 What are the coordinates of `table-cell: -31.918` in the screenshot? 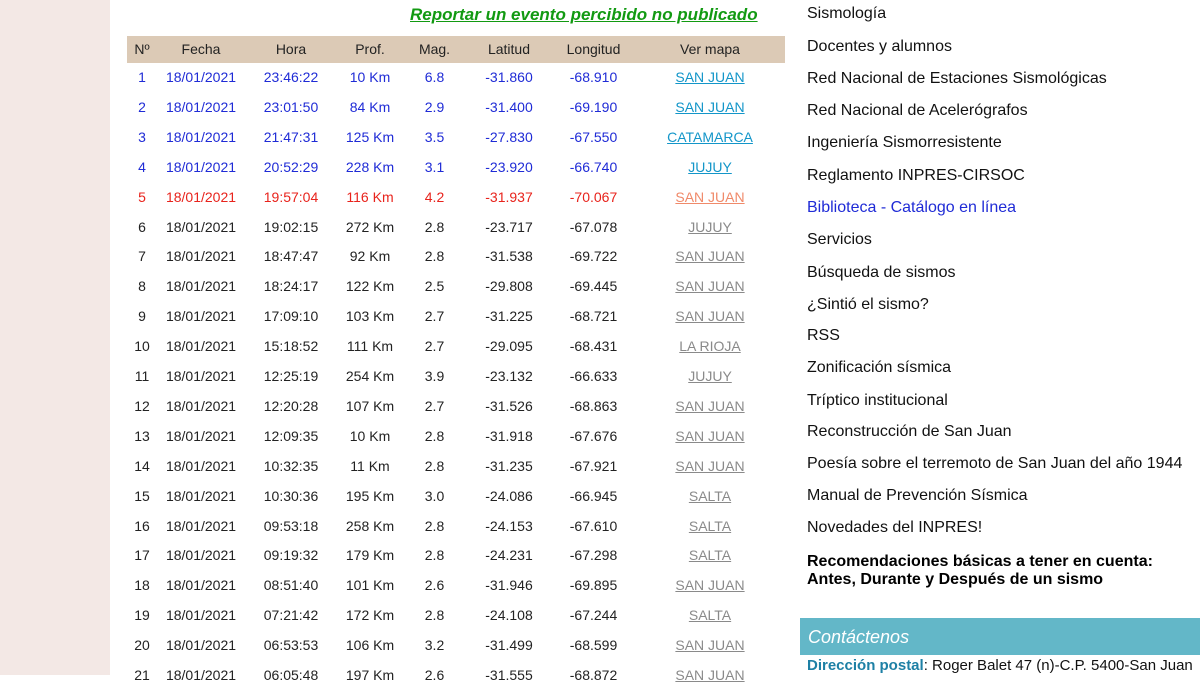 It's located at (509, 435).